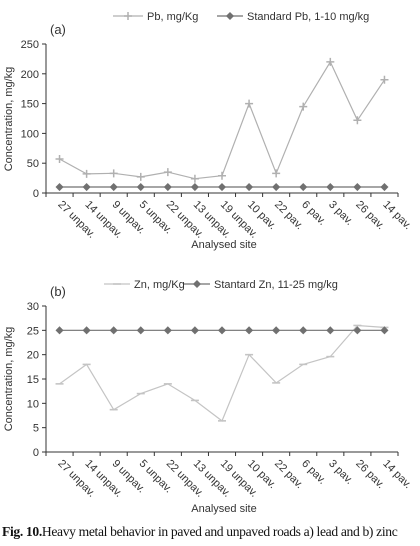 The width and height of the screenshot is (420, 546). I want to click on y-tick-label: 15, so click(33, 380).